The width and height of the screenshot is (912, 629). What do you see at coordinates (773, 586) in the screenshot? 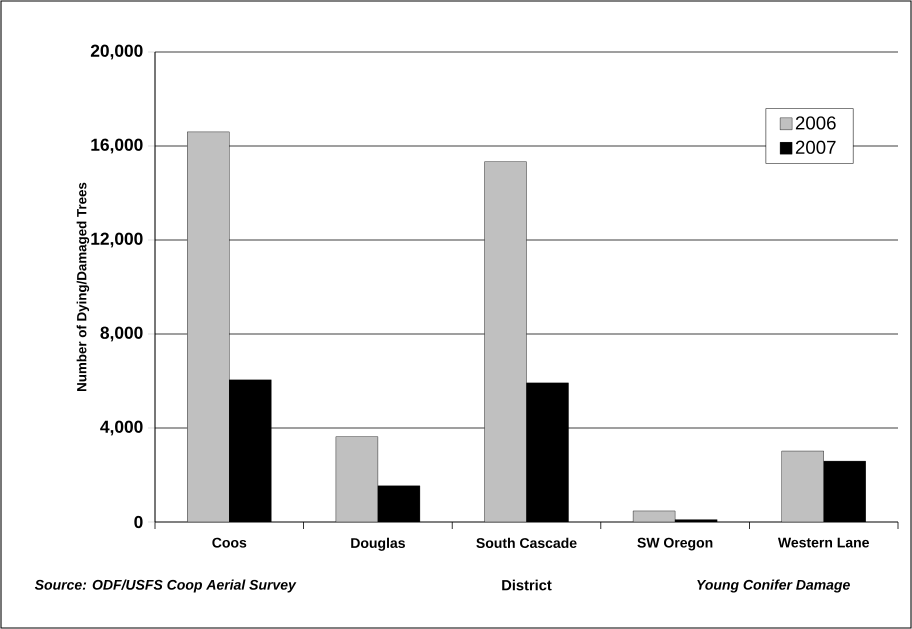
I see `text: Young Conifer Damage` at bounding box center [773, 586].